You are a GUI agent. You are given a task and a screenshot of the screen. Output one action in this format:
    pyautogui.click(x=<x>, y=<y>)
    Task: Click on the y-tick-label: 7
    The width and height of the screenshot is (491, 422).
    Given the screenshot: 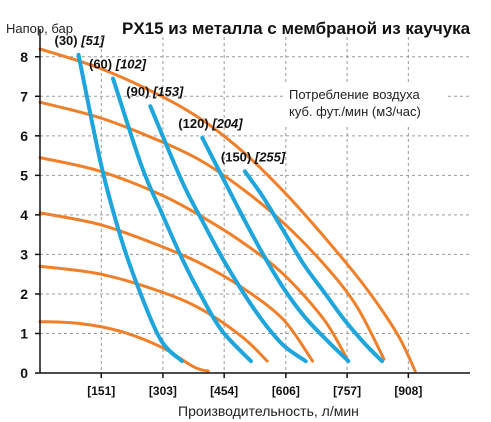 What is the action you would take?
    pyautogui.click(x=24, y=96)
    